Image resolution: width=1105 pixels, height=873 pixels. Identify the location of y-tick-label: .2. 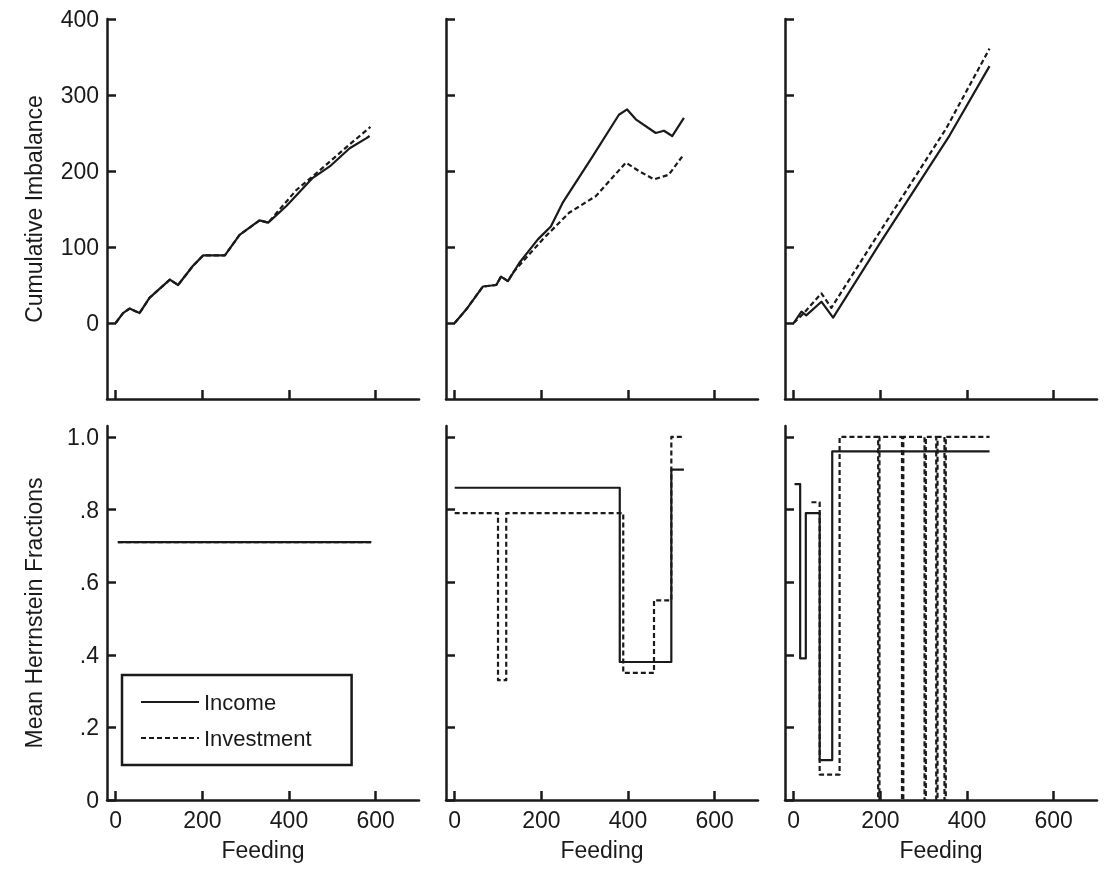
(89, 727).